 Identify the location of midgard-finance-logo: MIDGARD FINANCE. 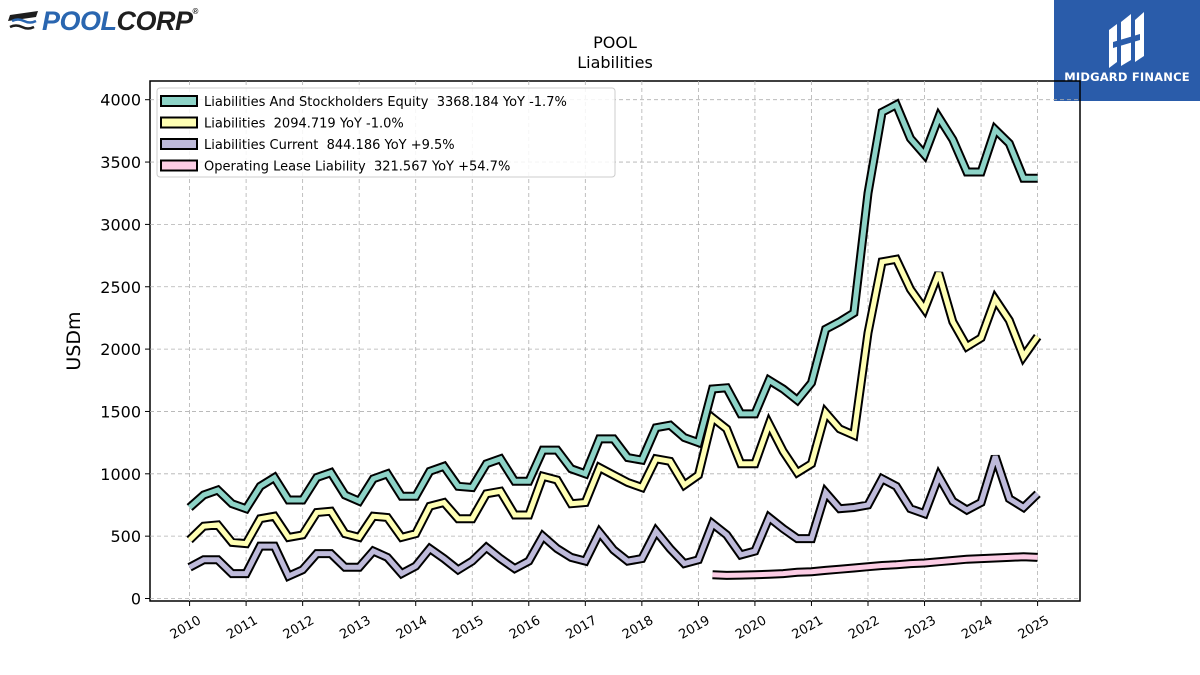
(1127, 50).